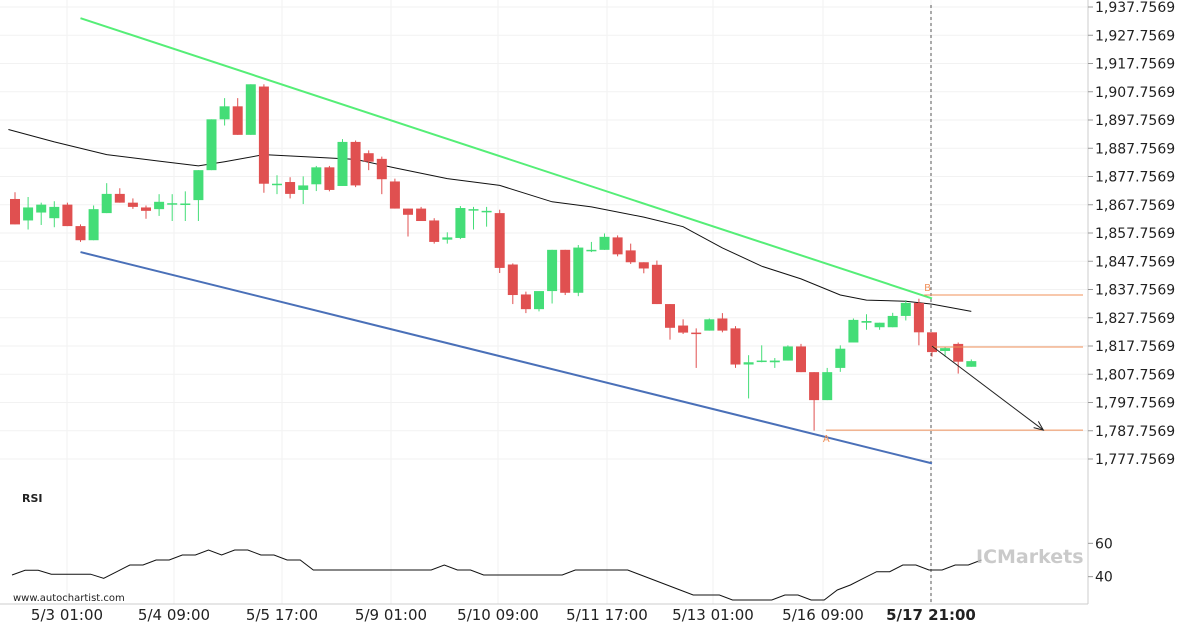 The image size is (1200, 630). Describe the element at coordinates (1135, 432) in the screenshot. I see `y-tick-label: 1,787.7569` at that location.